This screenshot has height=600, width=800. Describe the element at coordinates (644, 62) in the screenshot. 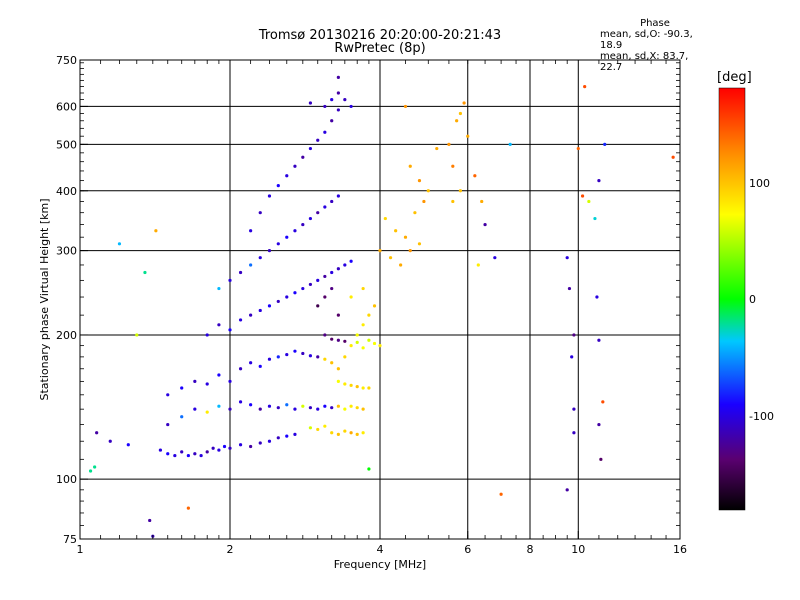

I see `phase-stats-x-mode: mean, sd,X: 83.7, 22.7` at that location.